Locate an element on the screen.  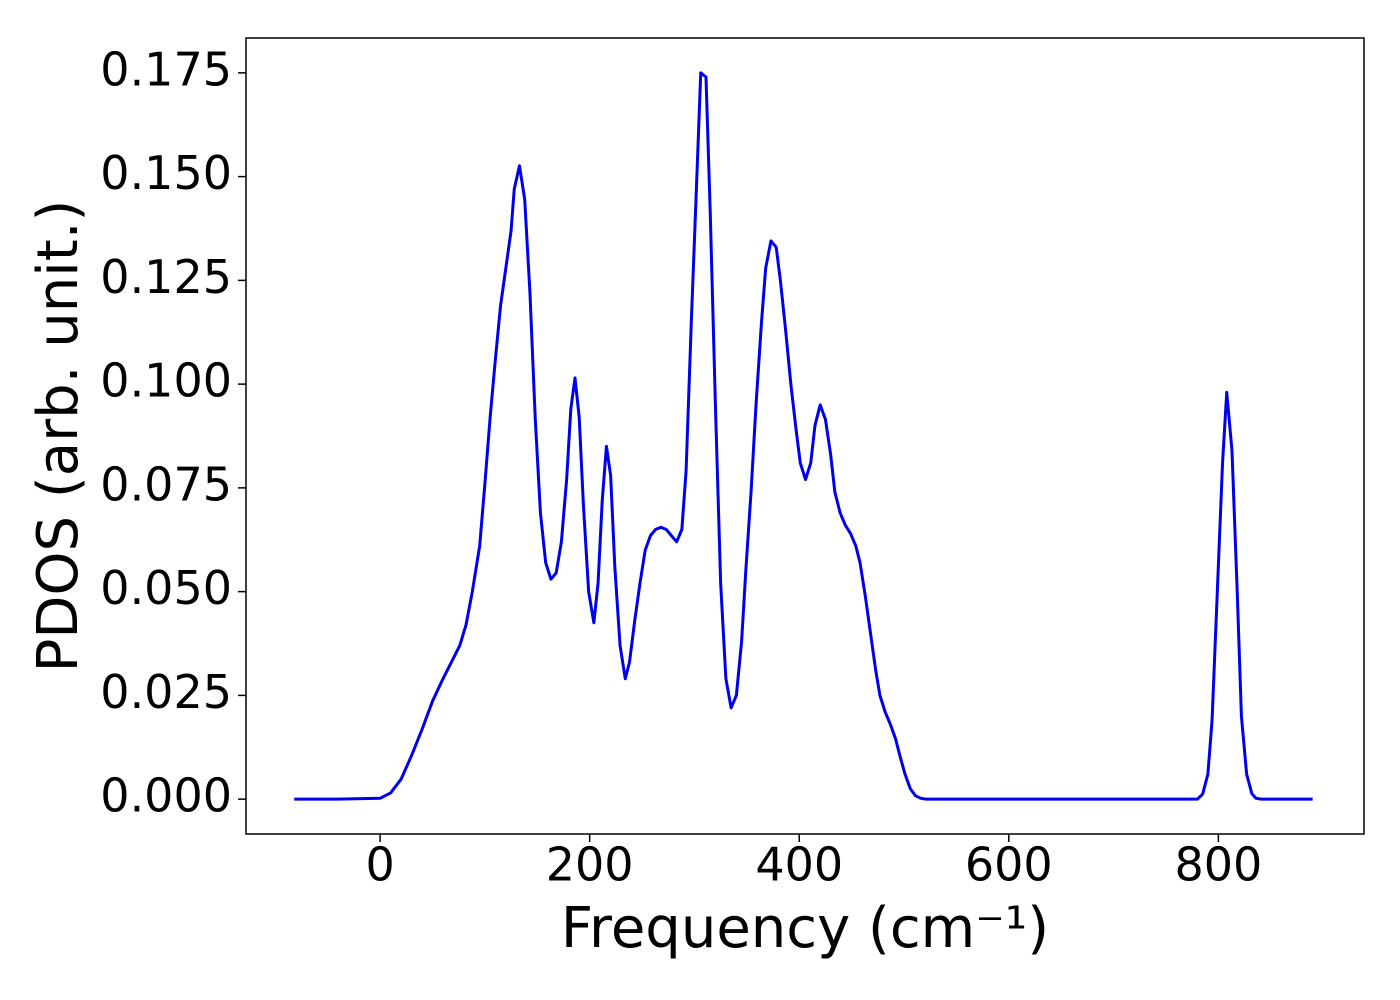
y-axis-label: PDOS (arb. unit.) is located at coordinates (58, 436).